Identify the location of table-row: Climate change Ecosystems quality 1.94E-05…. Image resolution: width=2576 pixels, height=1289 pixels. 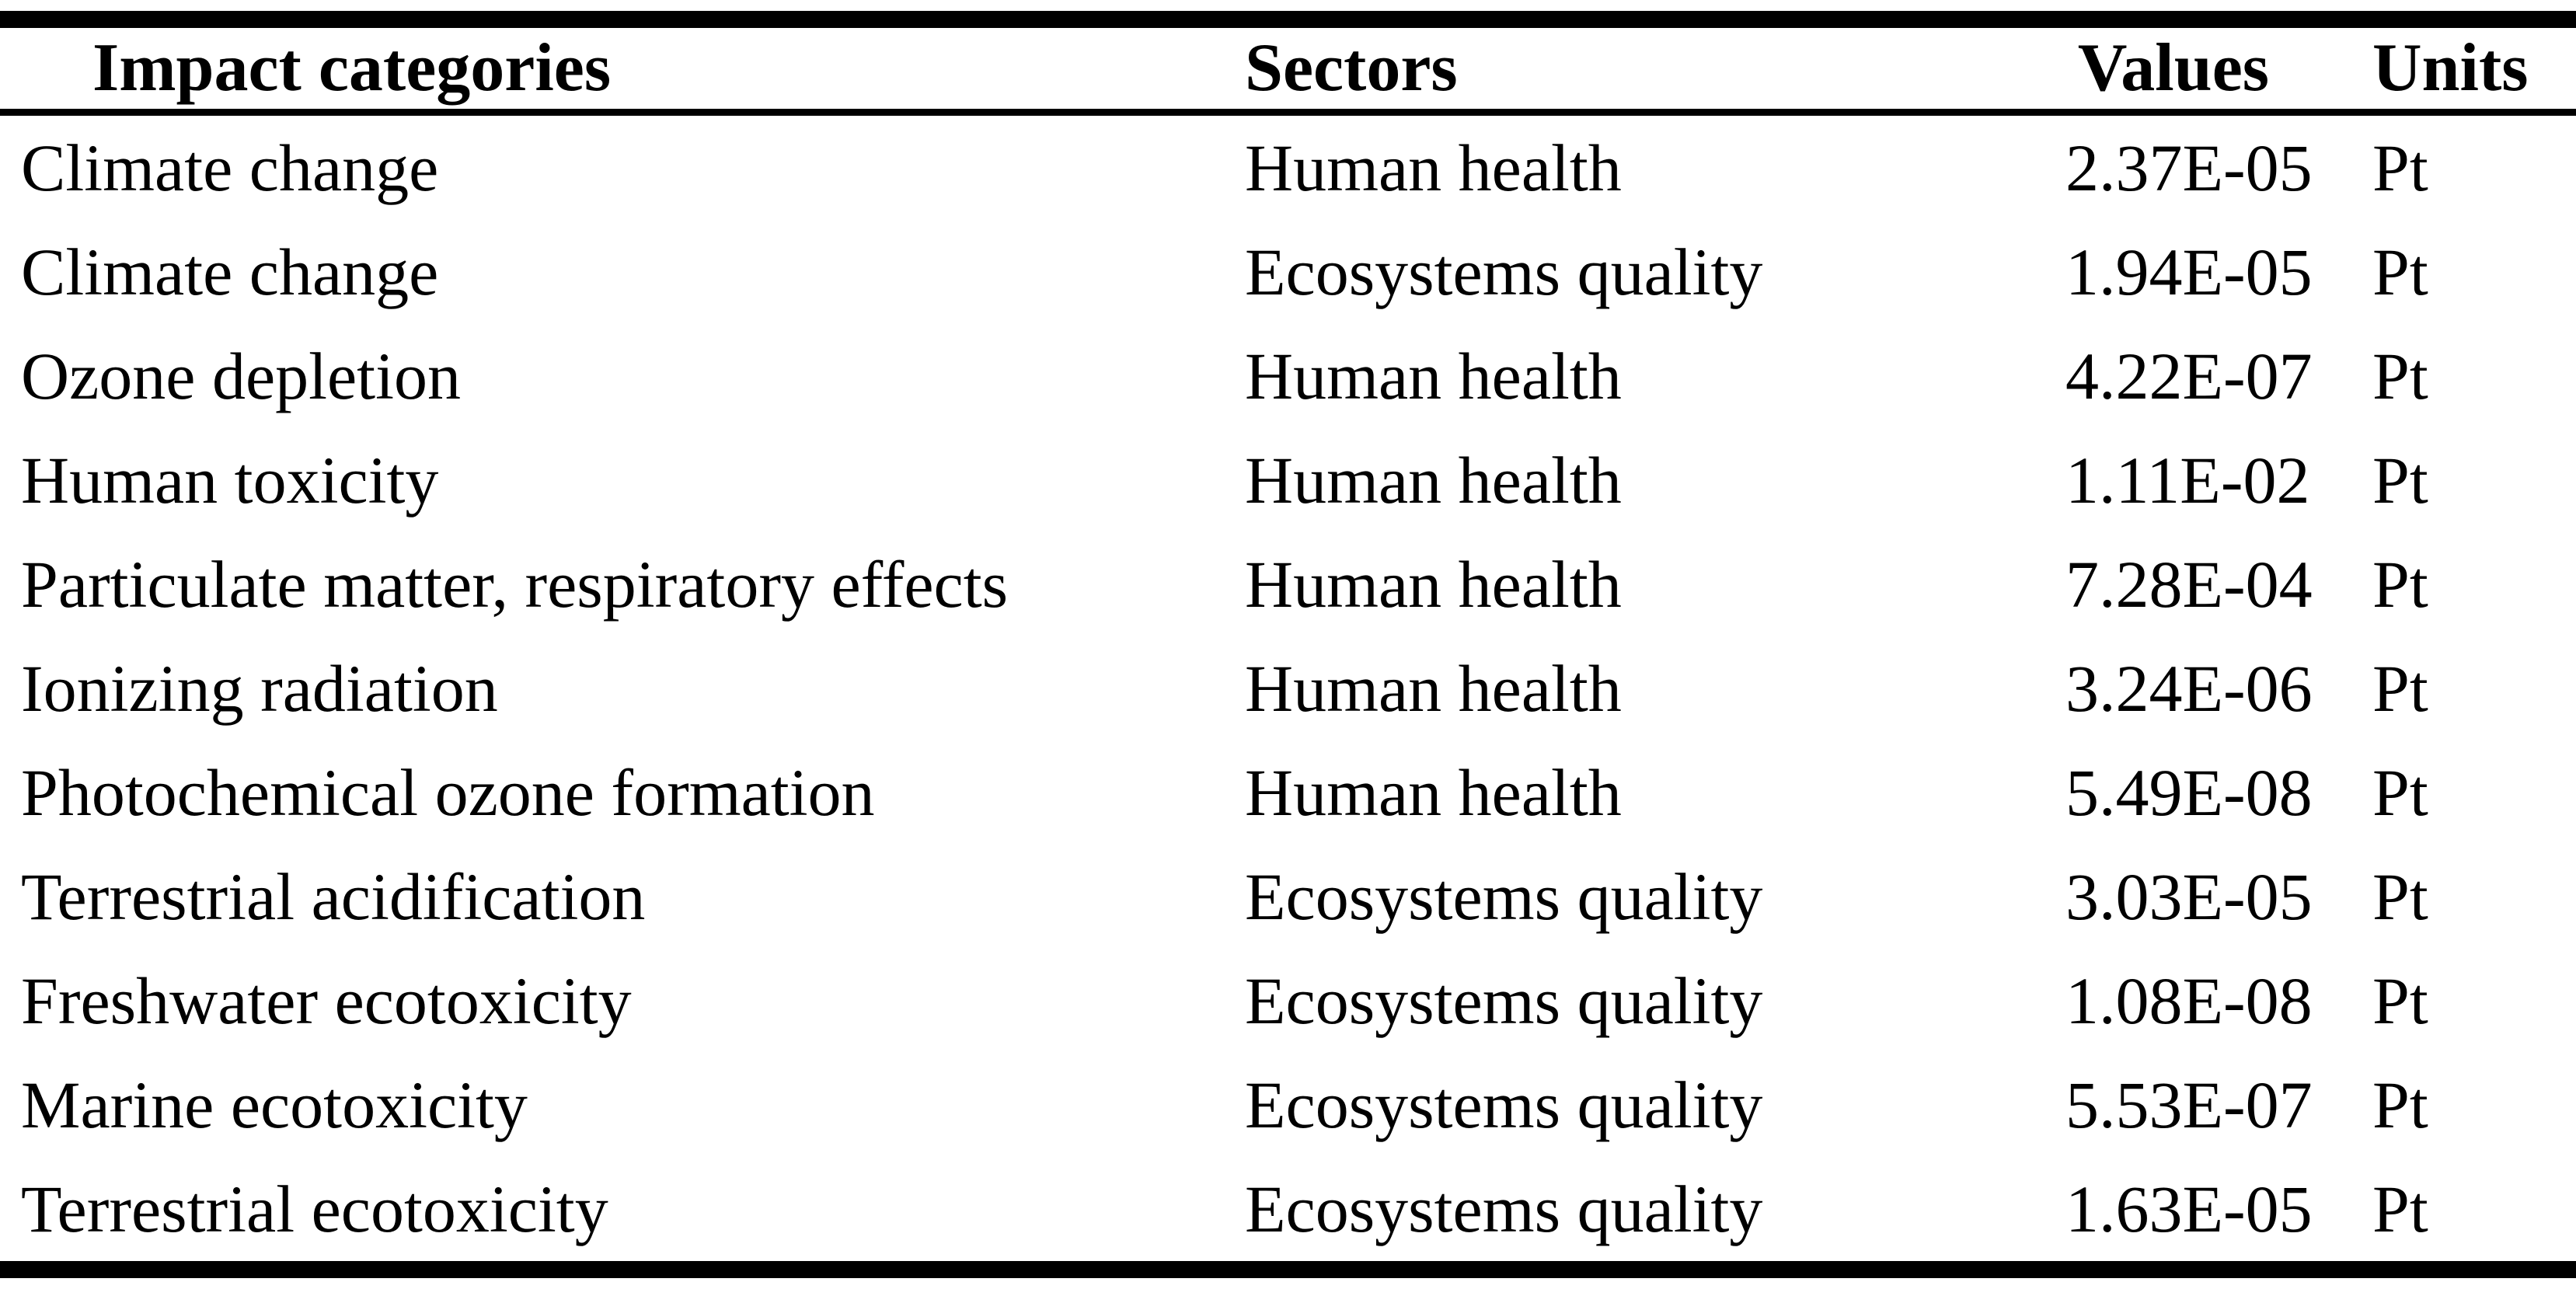
(1288, 272).